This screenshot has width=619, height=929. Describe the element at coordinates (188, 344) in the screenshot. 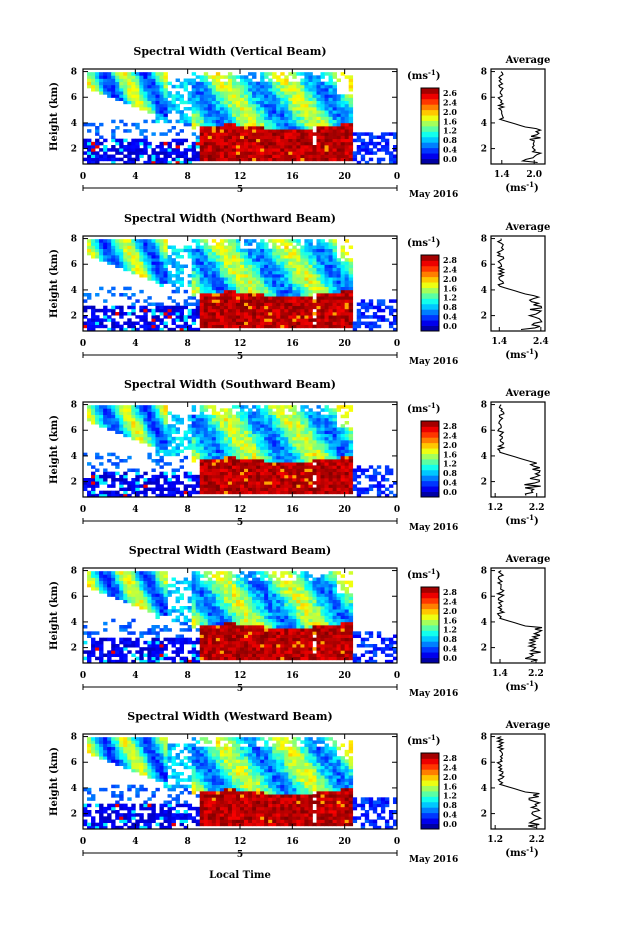

I see `x-tick-label: 8` at that location.